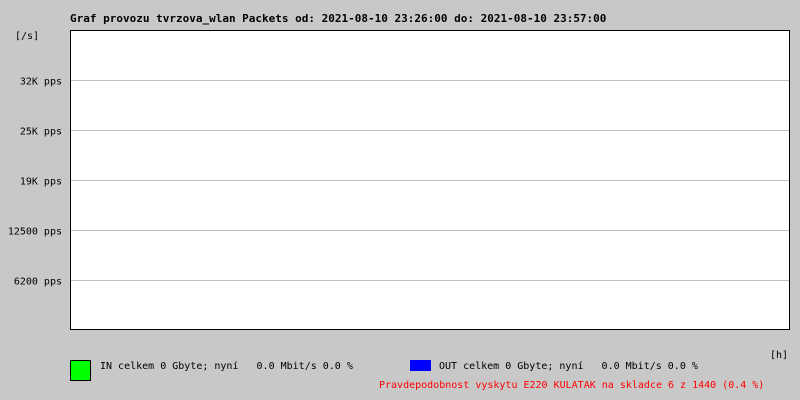  I want to click on y-tick-label: 32K pps, so click(40, 82).